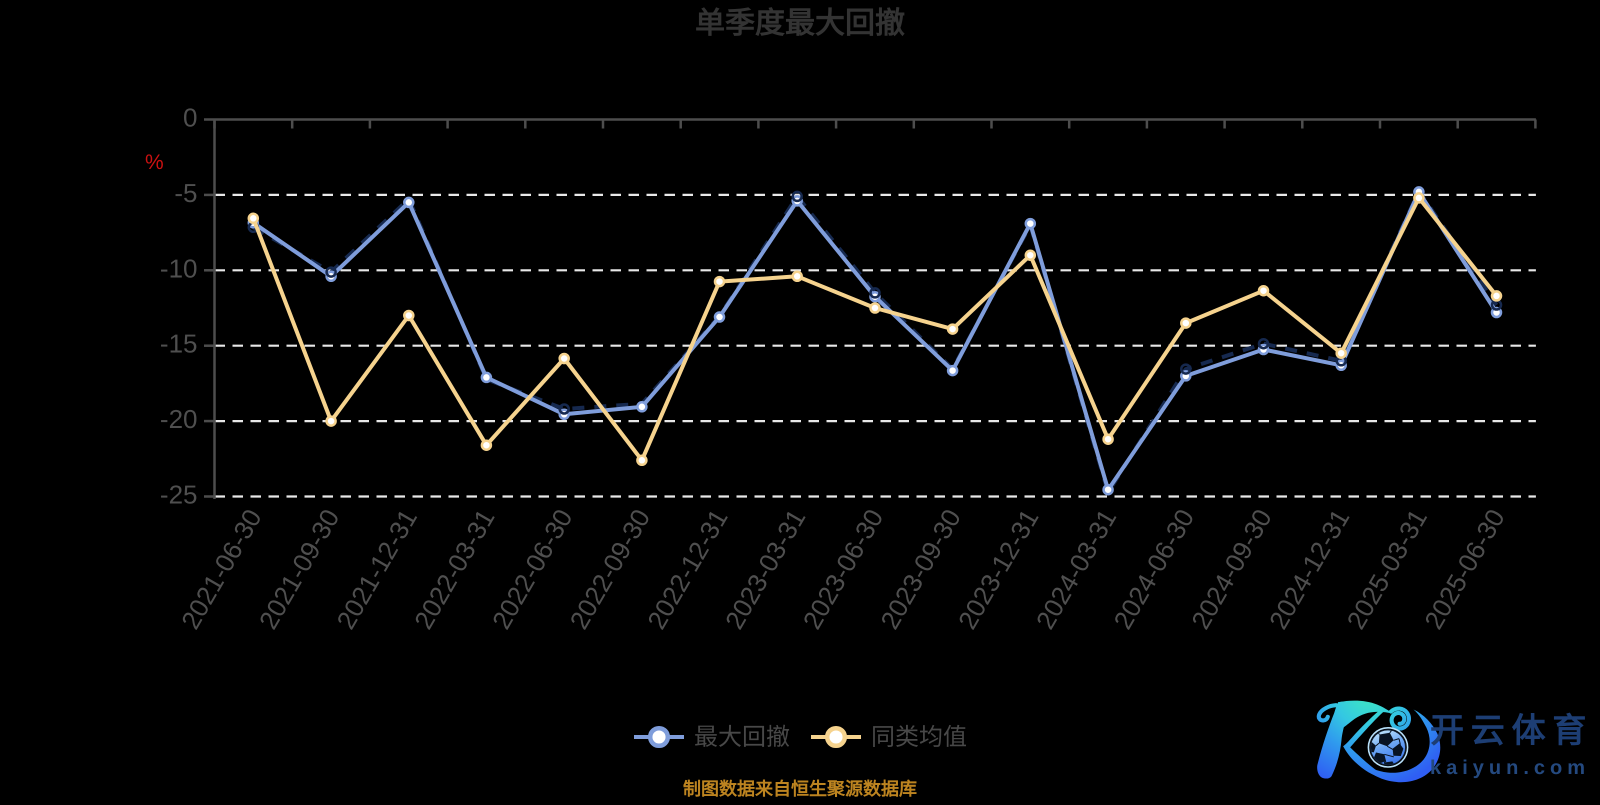  Describe the element at coordinates (742, 737) in the screenshot. I see `svg-text: 最大回撤` at that location.